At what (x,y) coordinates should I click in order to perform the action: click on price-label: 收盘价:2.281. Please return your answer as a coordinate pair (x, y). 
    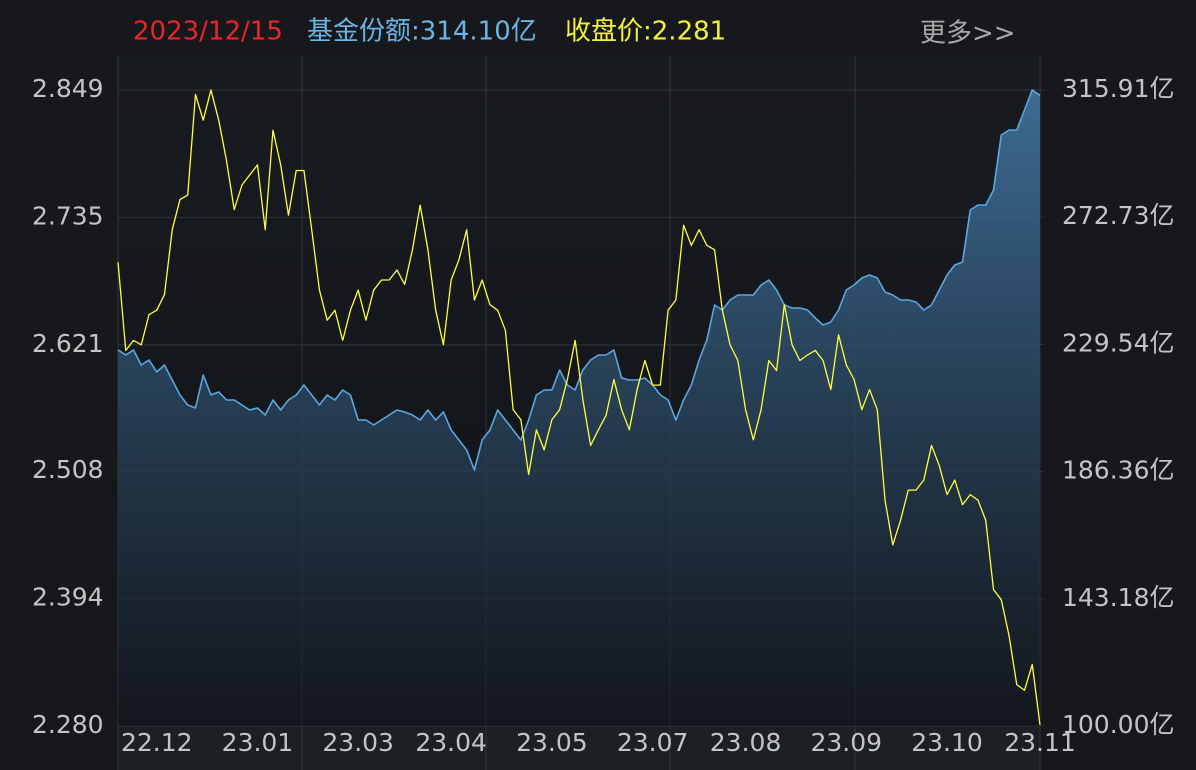
    Looking at the image, I should click on (645, 32).